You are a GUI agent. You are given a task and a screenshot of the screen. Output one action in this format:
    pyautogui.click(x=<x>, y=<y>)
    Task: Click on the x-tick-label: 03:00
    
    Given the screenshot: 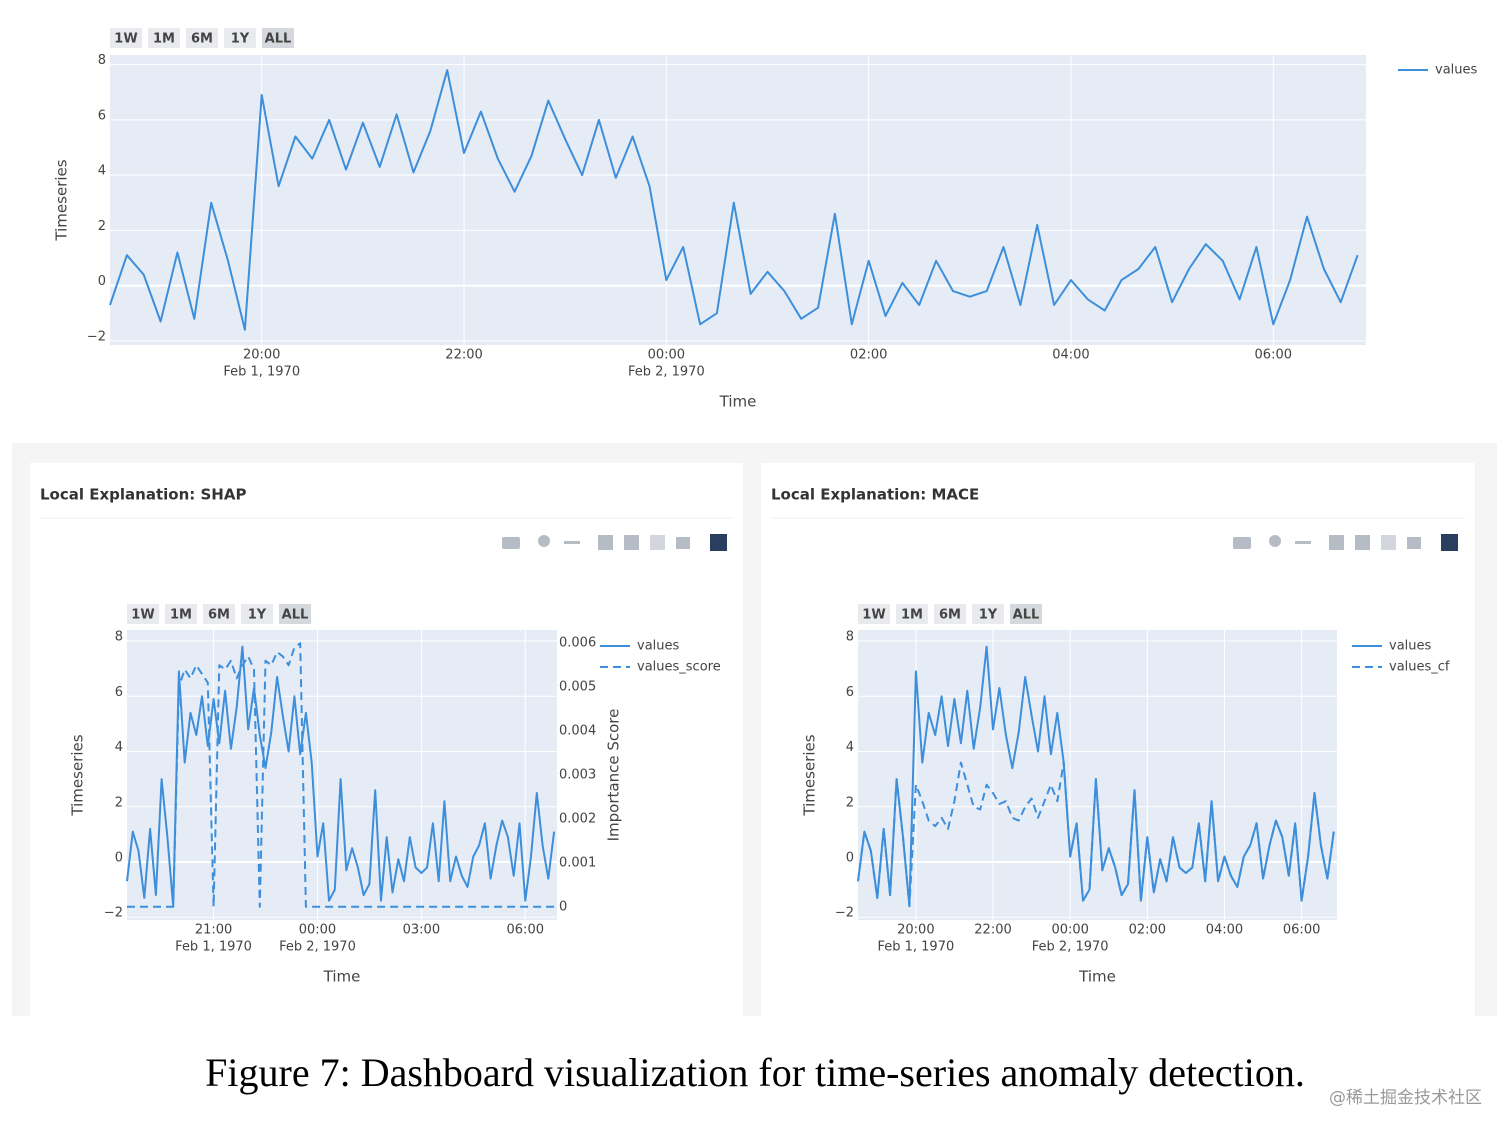 What is the action you would take?
    pyautogui.click(x=421, y=930)
    